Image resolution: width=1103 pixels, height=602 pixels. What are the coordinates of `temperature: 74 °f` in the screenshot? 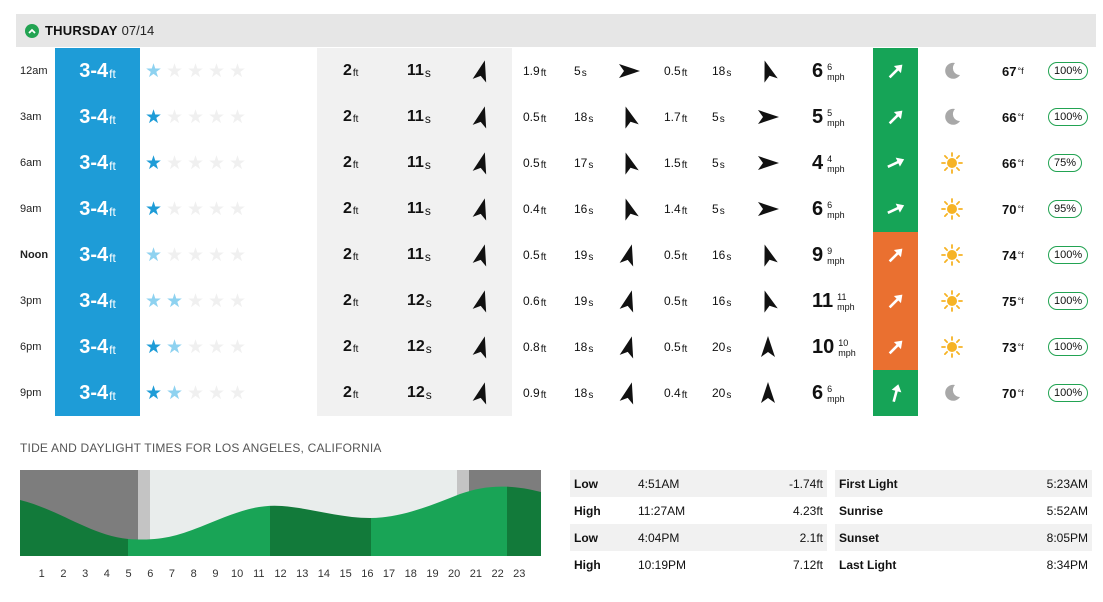 It's located at (1013, 255).